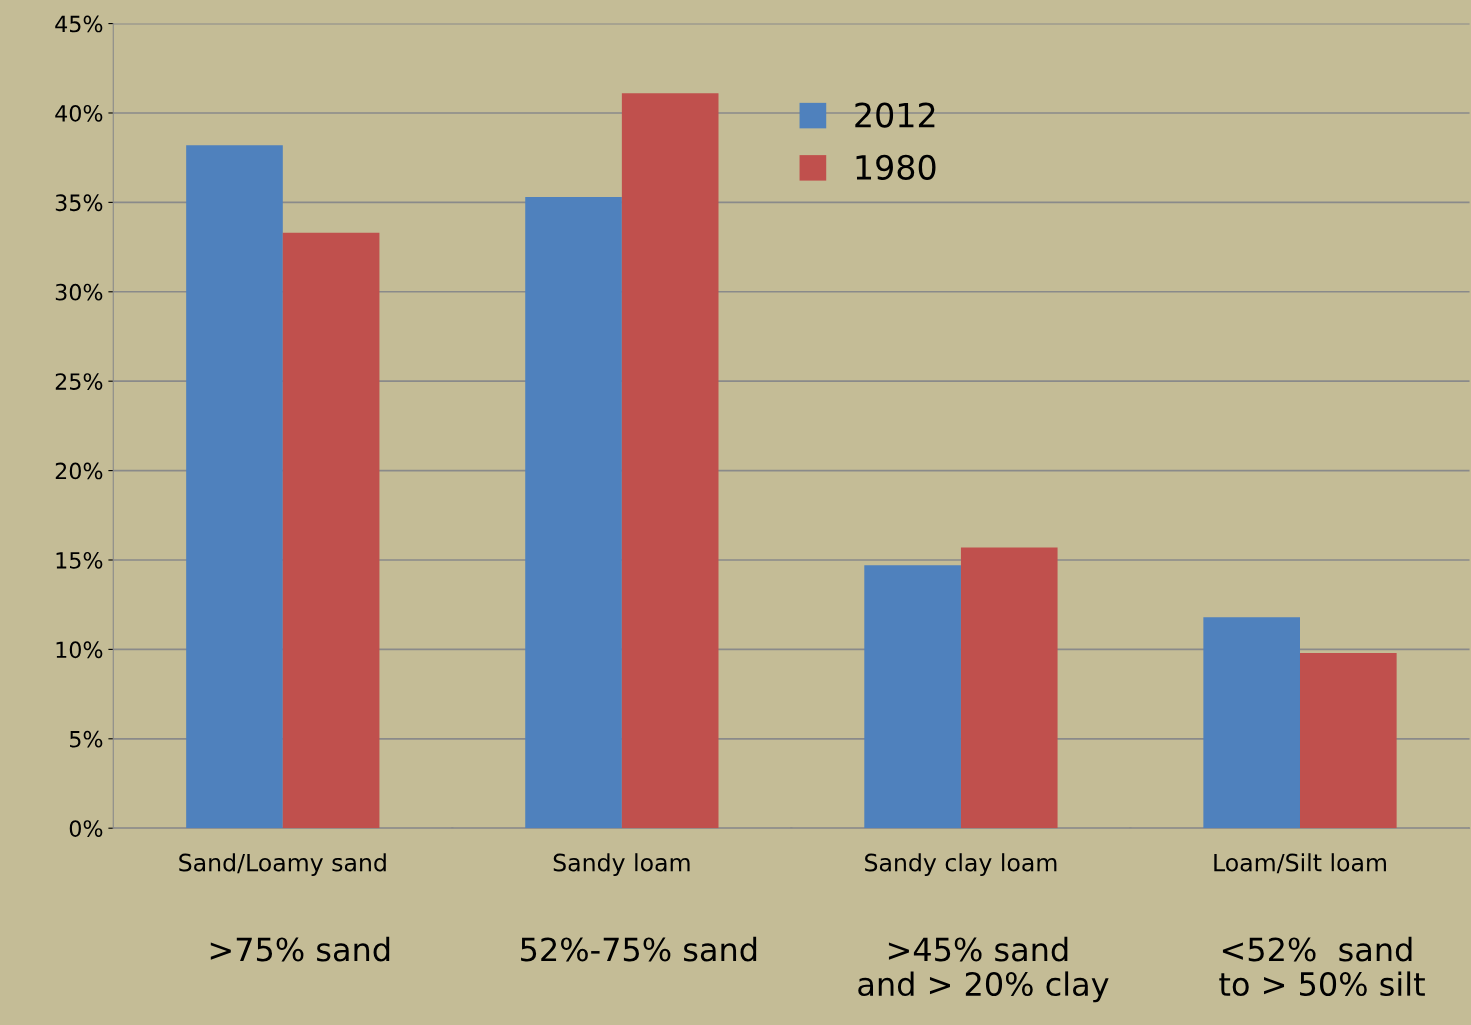 This screenshot has height=1025, width=1471. Describe the element at coordinates (86, 828) in the screenshot. I see `y-tick-label: 0%` at that location.